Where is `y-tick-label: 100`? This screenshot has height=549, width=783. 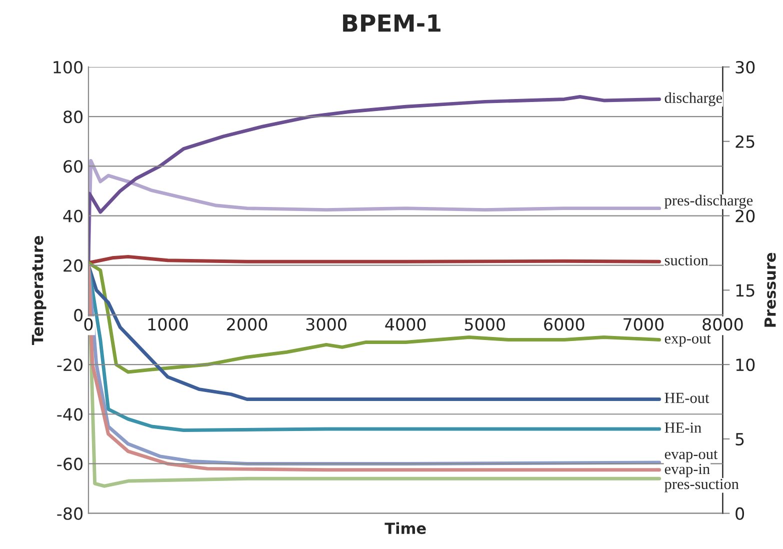
y-tick-label: 100 is located at coordinates (68, 67).